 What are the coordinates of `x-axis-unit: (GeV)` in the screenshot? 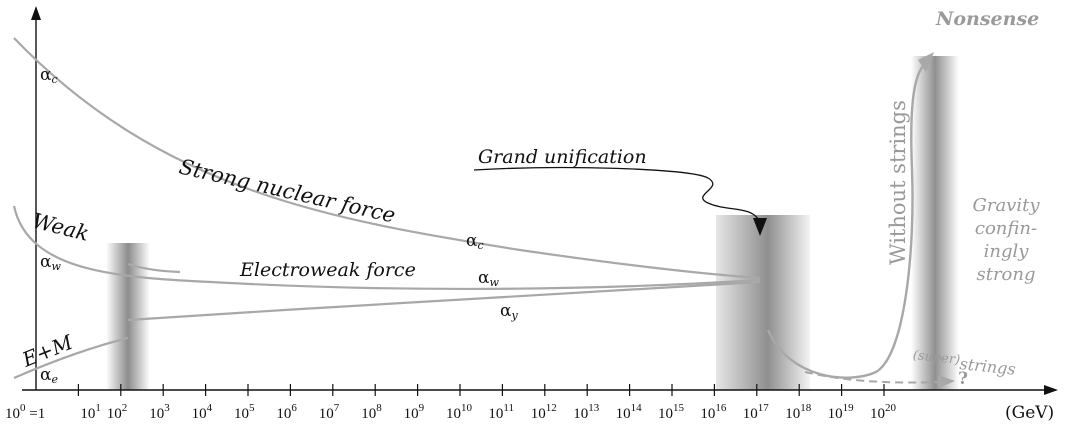 It's located at (1029, 413).